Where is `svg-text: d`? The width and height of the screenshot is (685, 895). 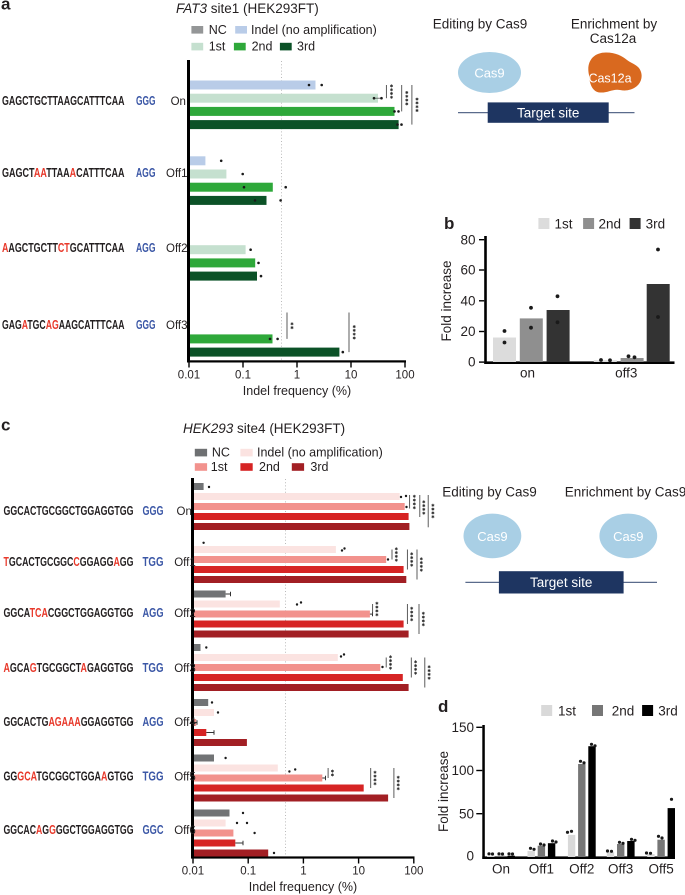 svg-text: d is located at coordinates (443, 706).